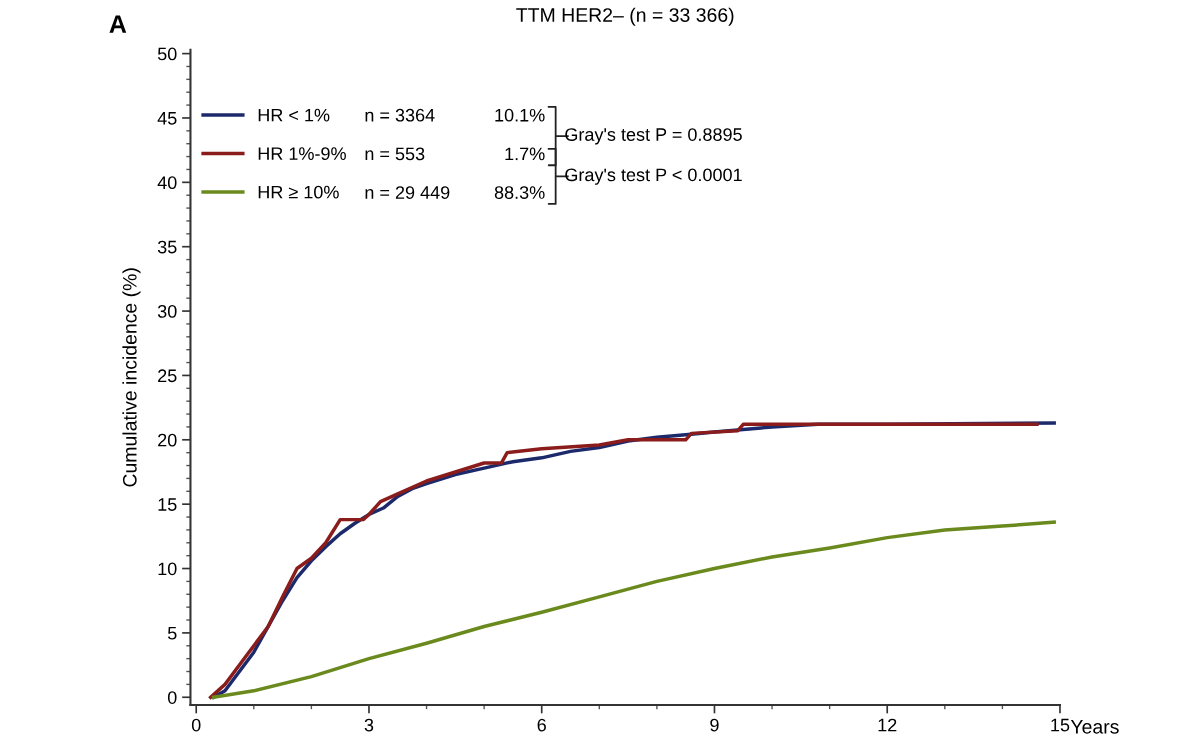 The height and width of the screenshot is (748, 1183). Describe the element at coordinates (369, 725) in the screenshot. I see `x-tick-label: 3` at that location.